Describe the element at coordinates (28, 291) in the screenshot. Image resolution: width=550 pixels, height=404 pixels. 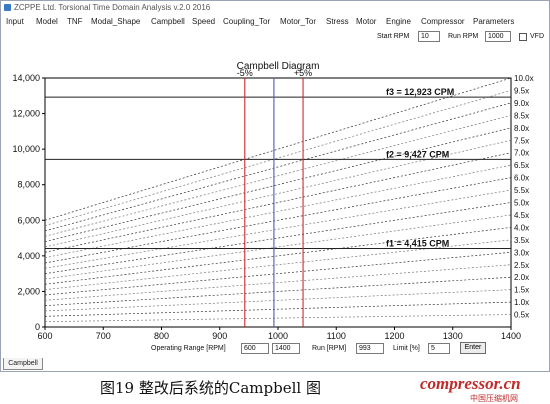
I see `y-tick-label: 2,000` at that location.